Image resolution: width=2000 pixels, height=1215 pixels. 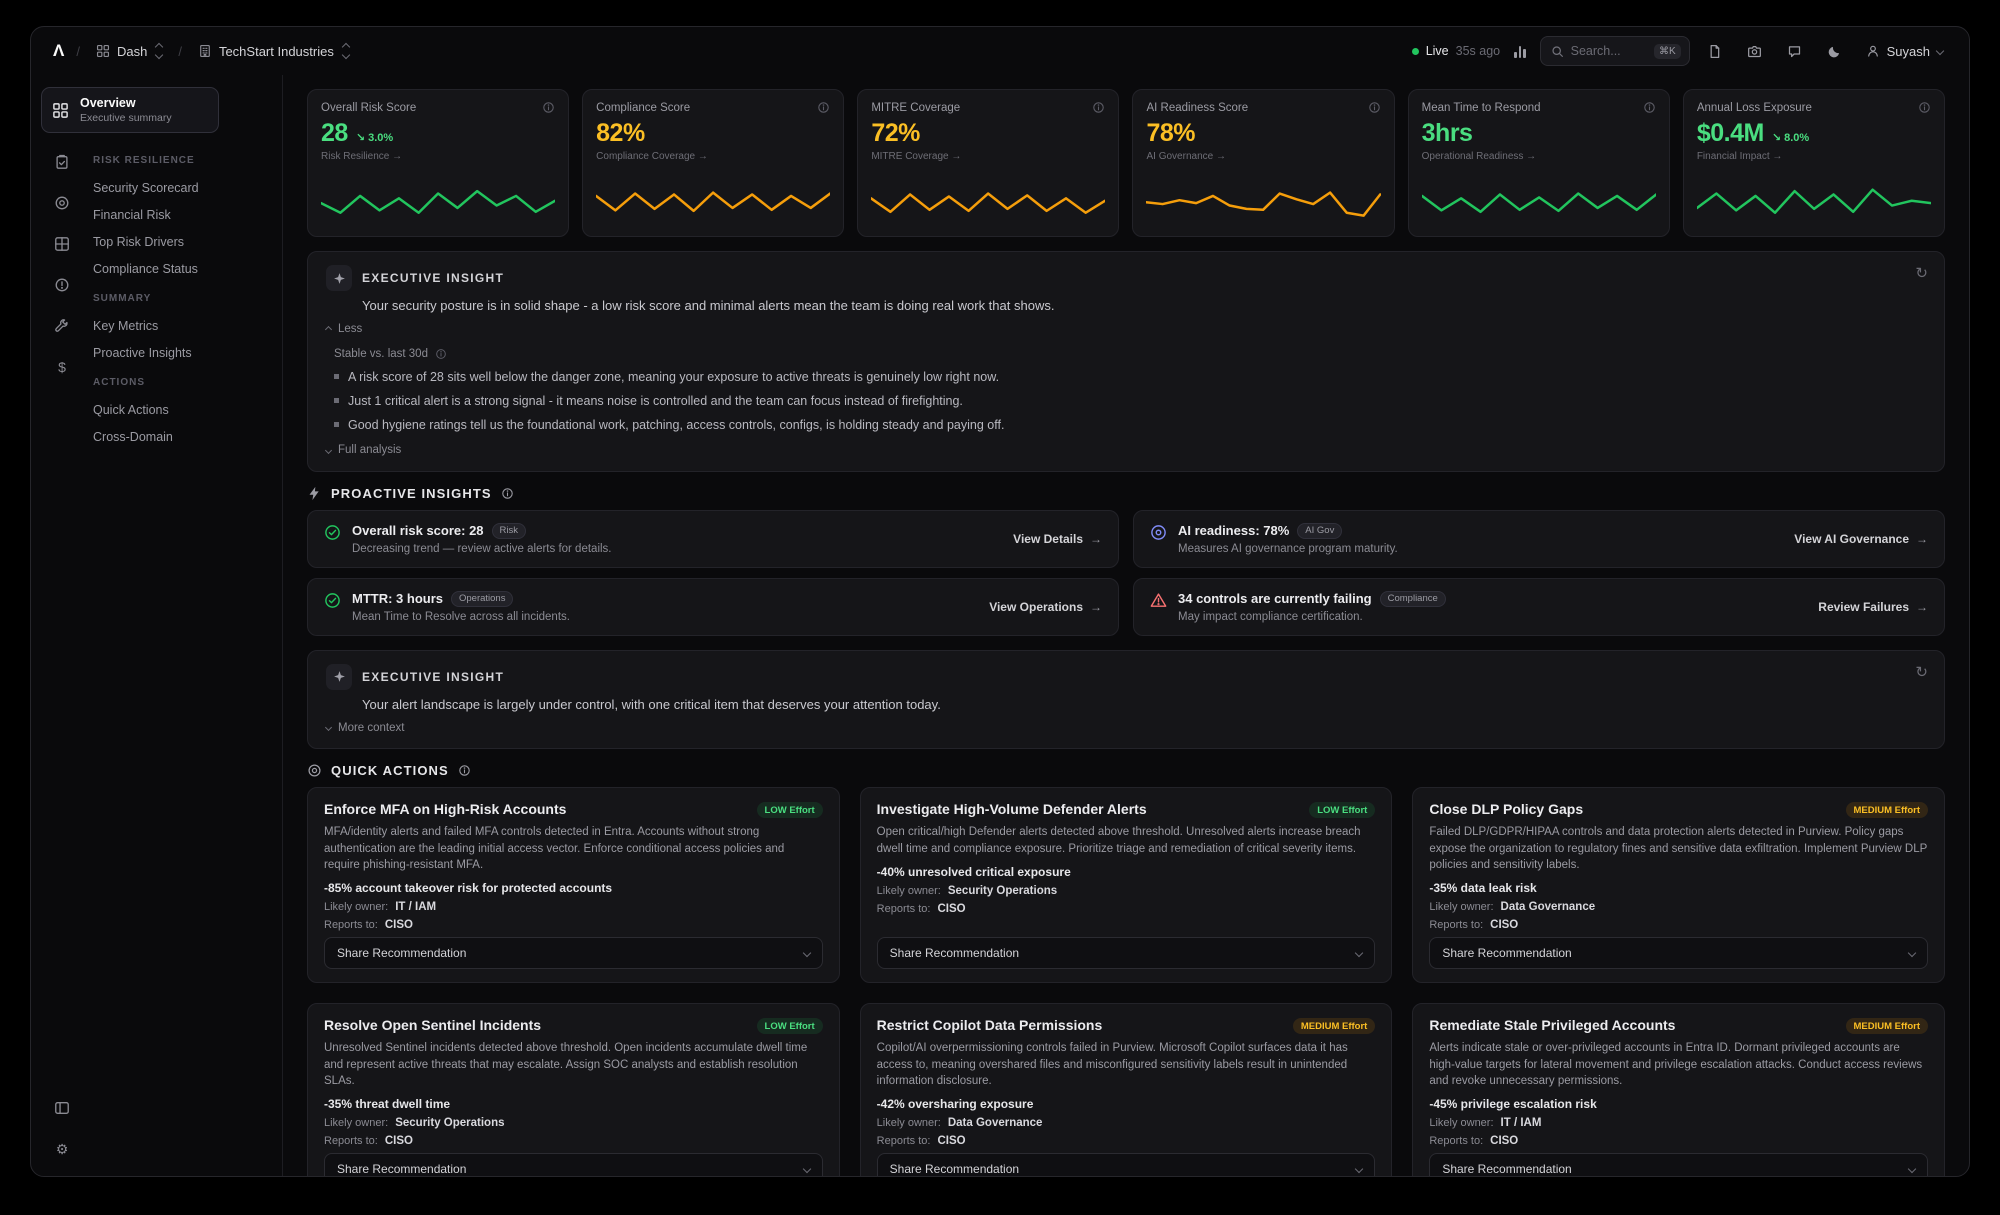 What do you see at coordinates (362, 156) in the screenshot?
I see `kpi-sublink: Risk Resilience →` at bounding box center [362, 156].